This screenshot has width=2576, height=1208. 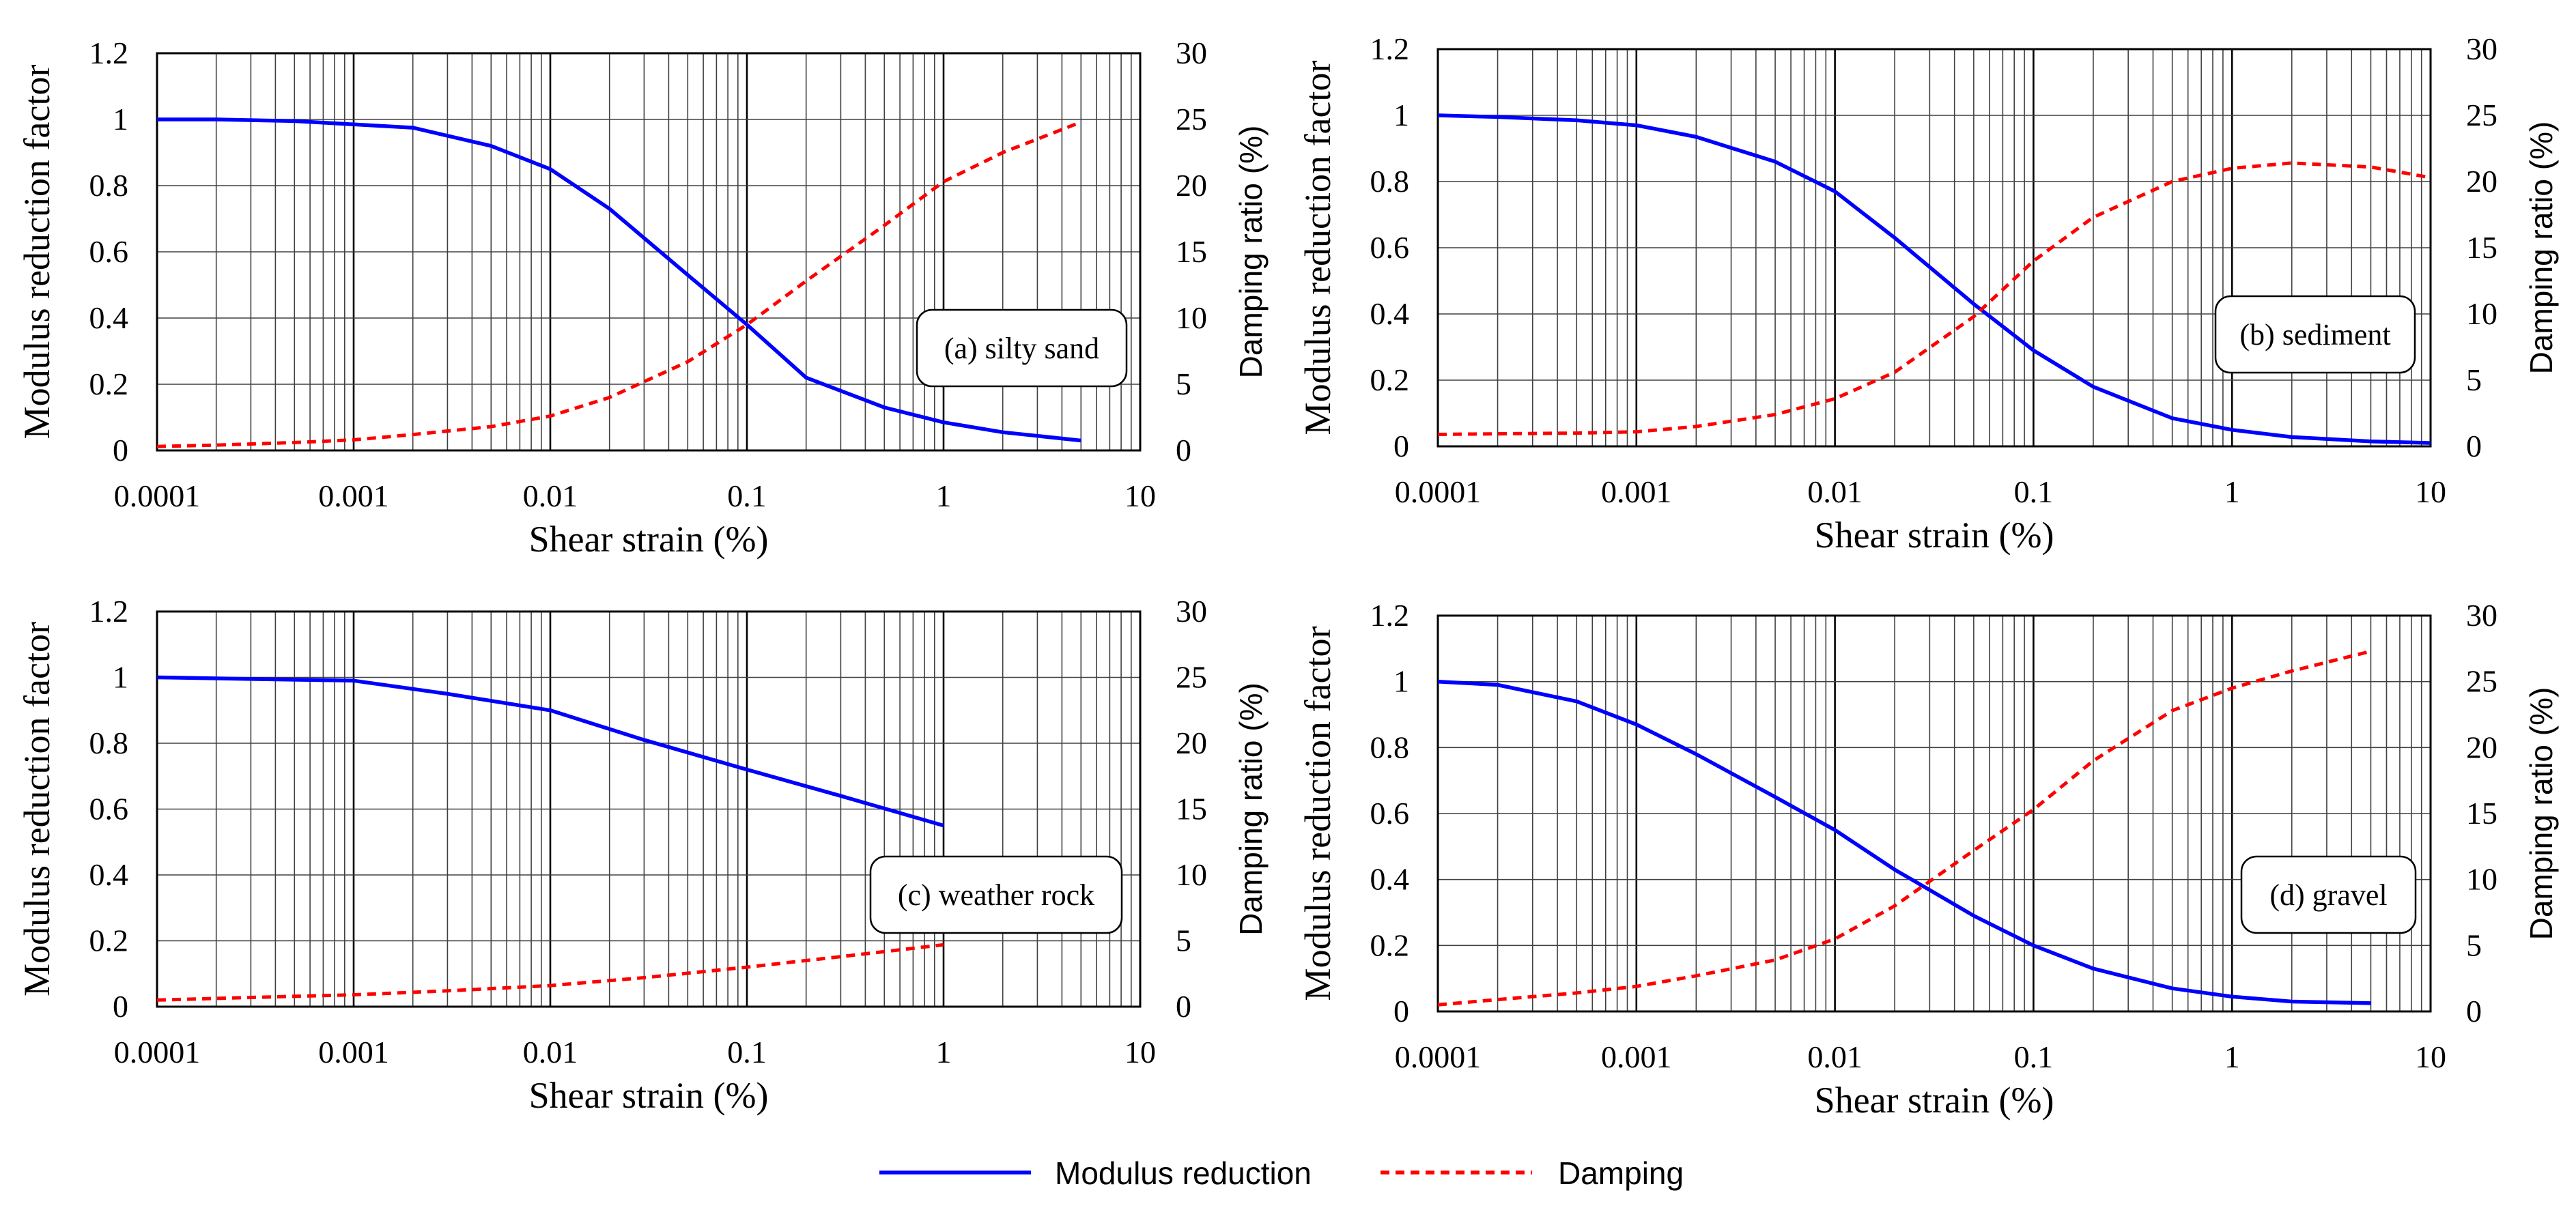 I want to click on legend-label: Modulus reduction, so click(x=1183, y=1173).